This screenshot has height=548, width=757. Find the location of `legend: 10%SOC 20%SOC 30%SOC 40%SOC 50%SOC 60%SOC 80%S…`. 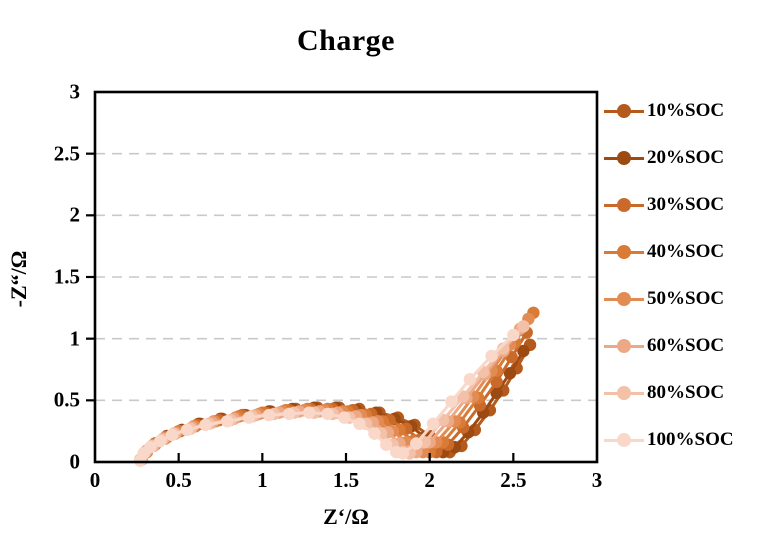

legend: 10%SOC 20%SOC 30%SOC 40%SOC 50%SOC 60%SOC 80%S… is located at coordinates (679, 286).